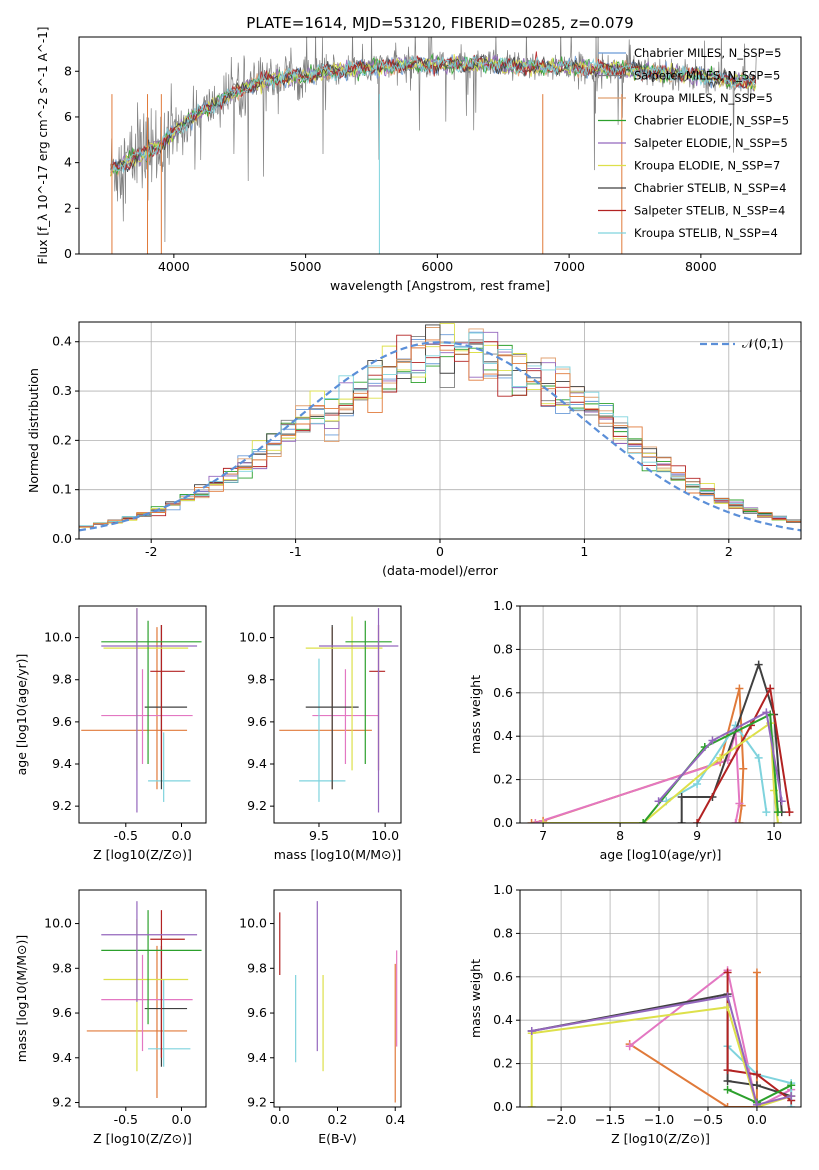 This screenshot has width=819, height=1170. Describe the element at coordinates (729, 551) in the screenshot. I see `x-tick-label: 2` at that location.